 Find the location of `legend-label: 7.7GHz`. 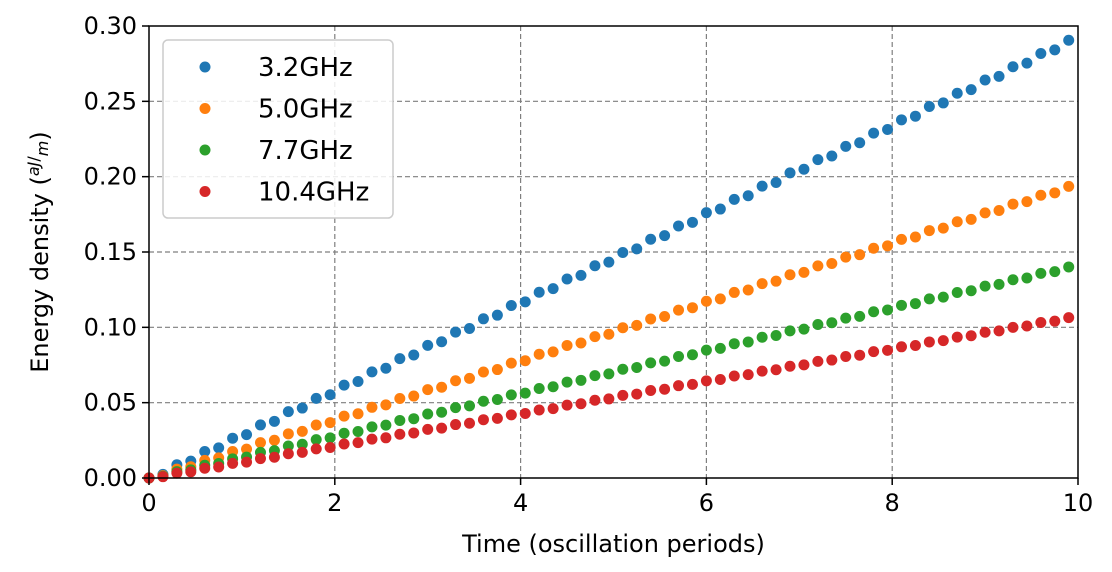

legend-label: 7.7GHz is located at coordinates (305, 151).